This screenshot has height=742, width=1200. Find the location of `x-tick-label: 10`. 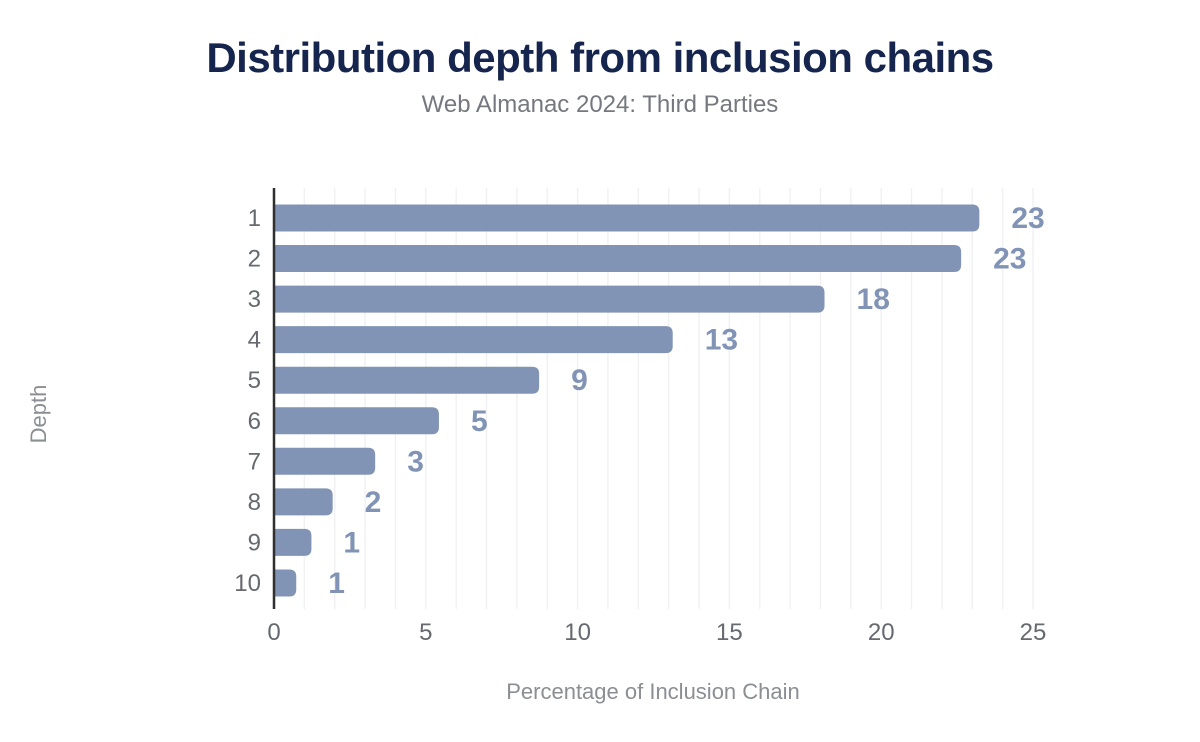

x-tick-label: 10 is located at coordinates (577, 632).